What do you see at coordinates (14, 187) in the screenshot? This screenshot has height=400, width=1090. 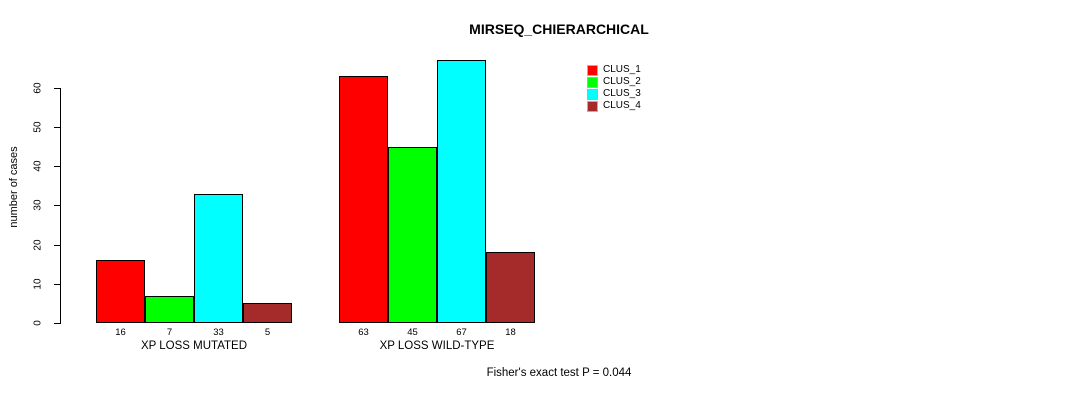 I see `y-axis-label: number of cases` at bounding box center [14, 187].